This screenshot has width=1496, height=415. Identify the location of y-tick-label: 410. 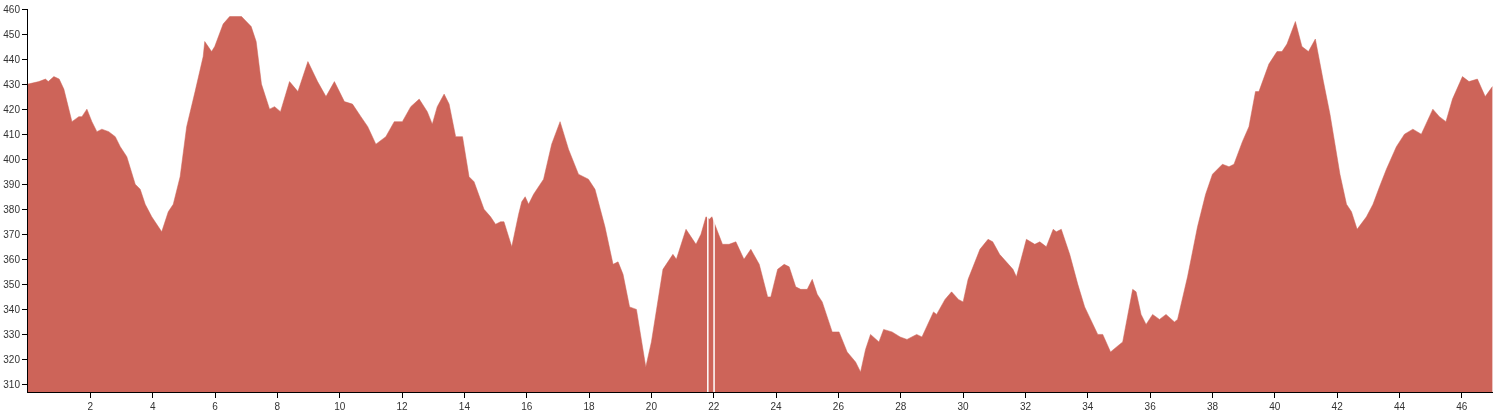
(12, 134).